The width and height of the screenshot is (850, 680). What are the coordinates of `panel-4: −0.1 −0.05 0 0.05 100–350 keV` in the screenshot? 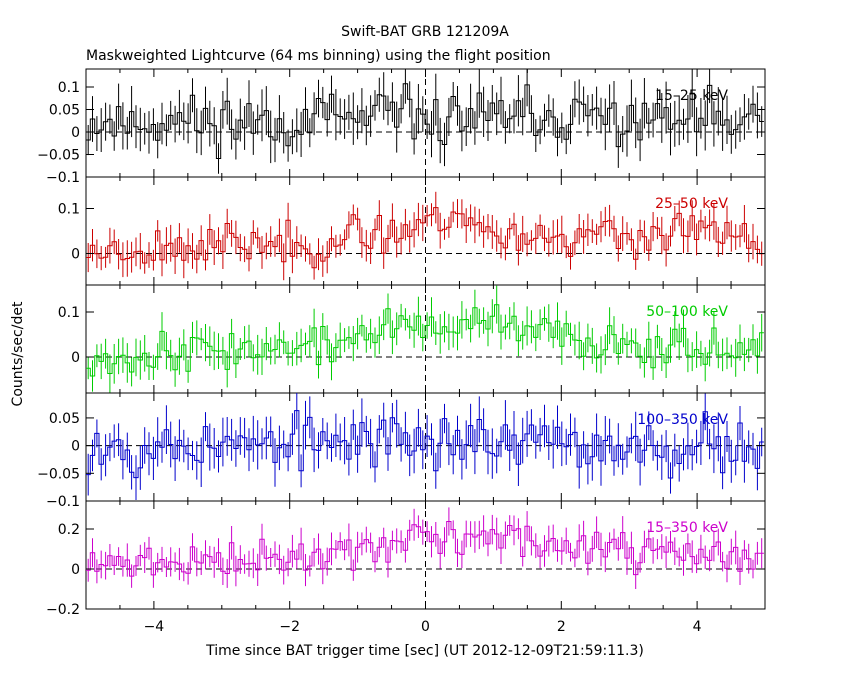 It's located at (401, 451).